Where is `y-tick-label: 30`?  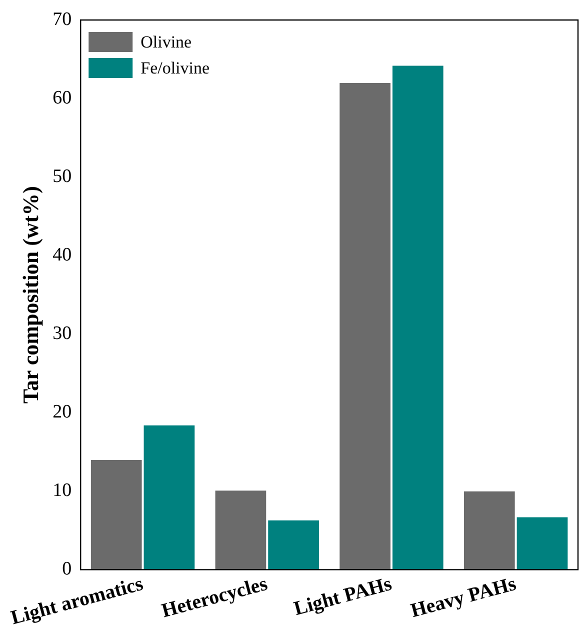 y-tick-label: 30 is located at coordinates (62, 333).